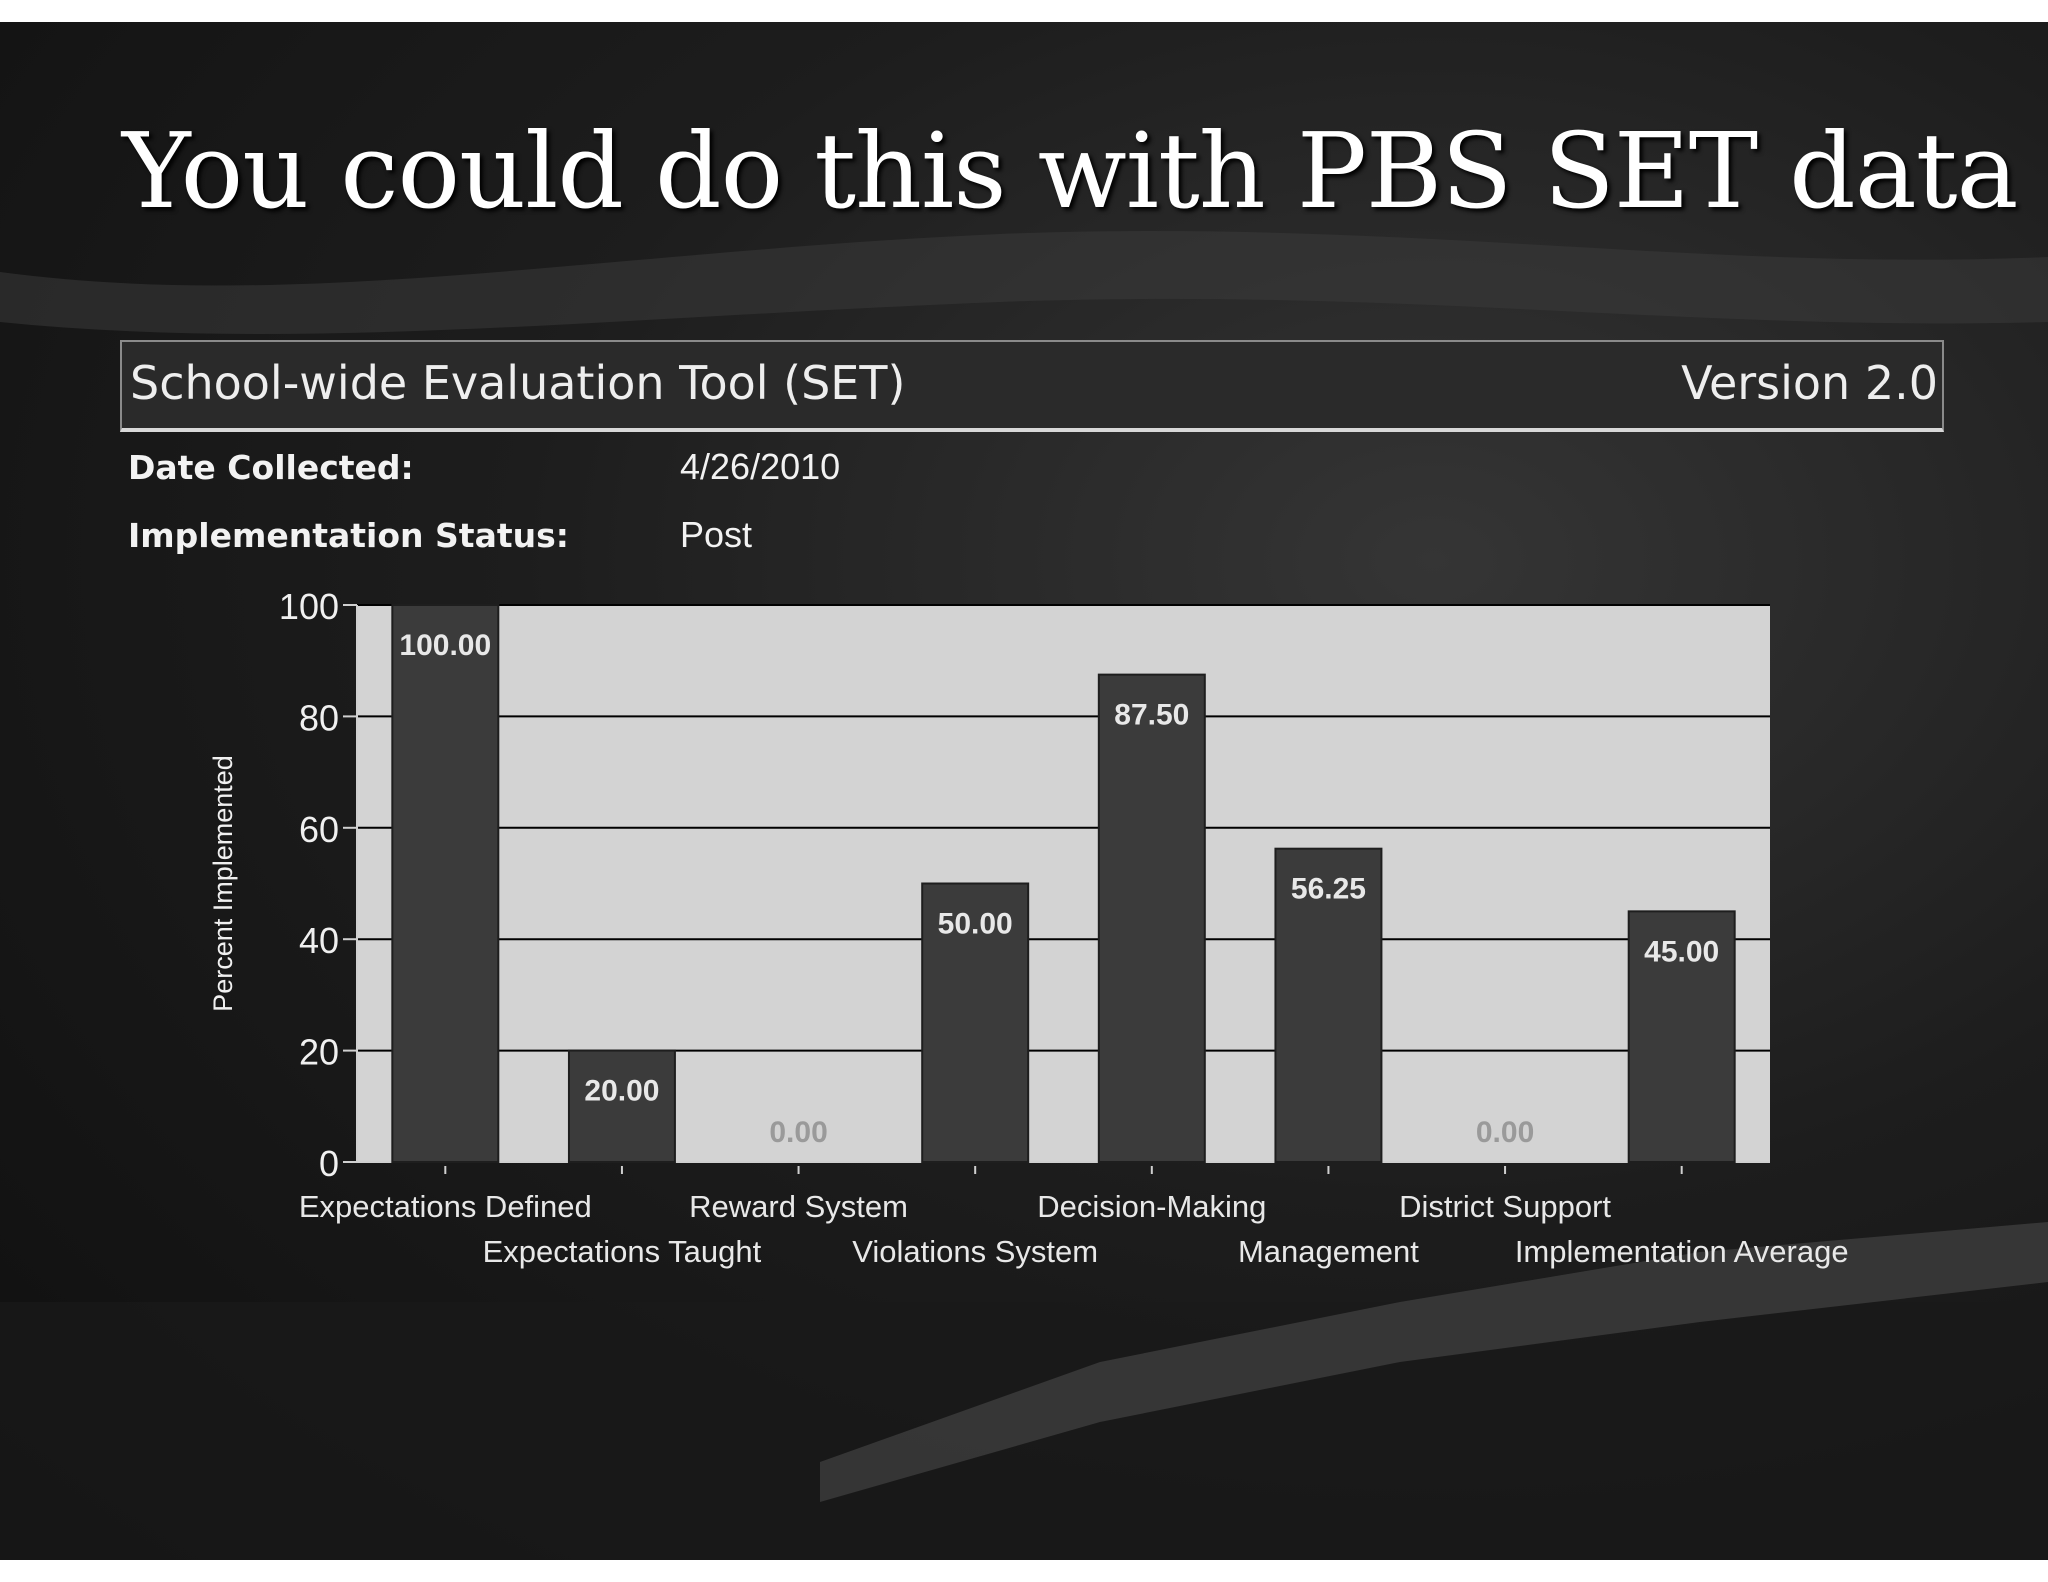 The width and height of the screenshot is (2048, 1582). What do you see at coordinates (319, 717) in the screenshot?
I see `y-tick-label: 80` at bounding box center [319, 717].